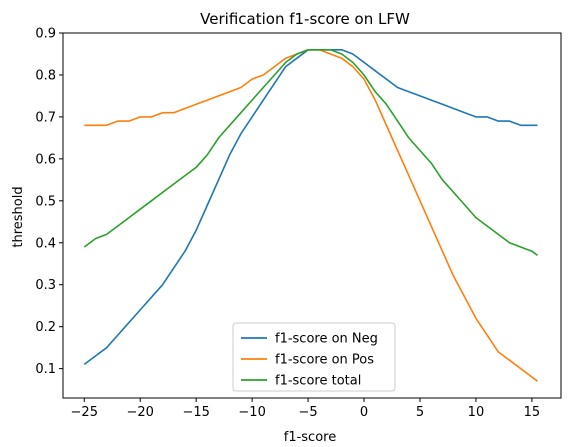  Describe the element at coordinates (45, 285) in the screenshot. I see `y-tick-label: 0.3` at that location.